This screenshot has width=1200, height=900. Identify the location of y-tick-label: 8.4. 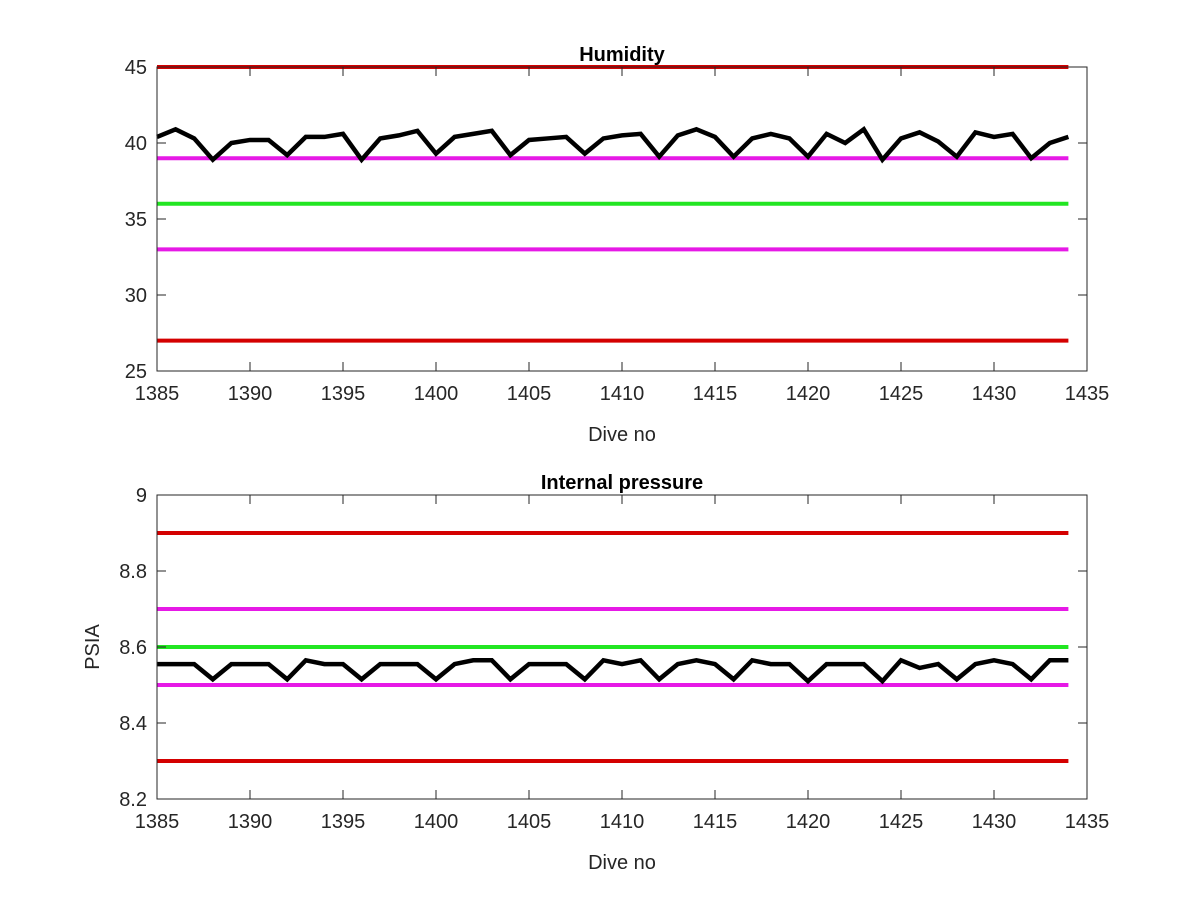
(133, 724).